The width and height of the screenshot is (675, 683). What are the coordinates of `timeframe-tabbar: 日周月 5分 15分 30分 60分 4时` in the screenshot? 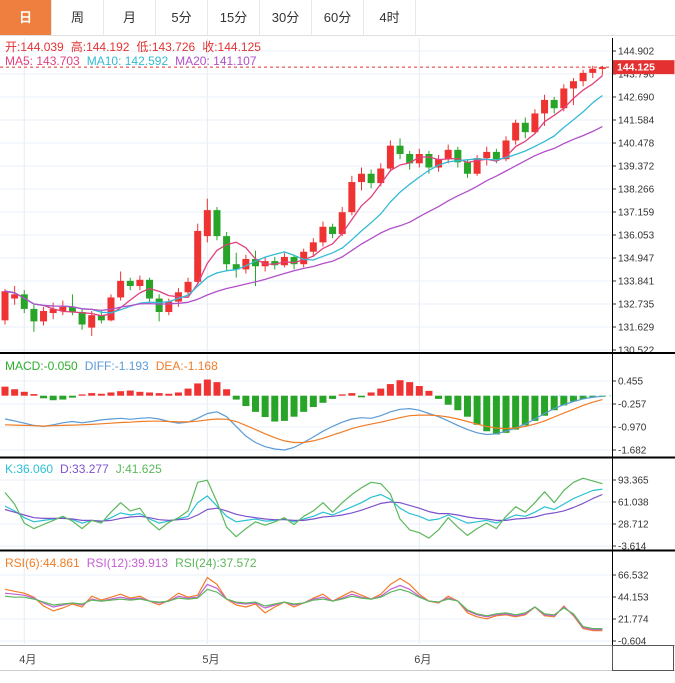 It's located at (337, 18).